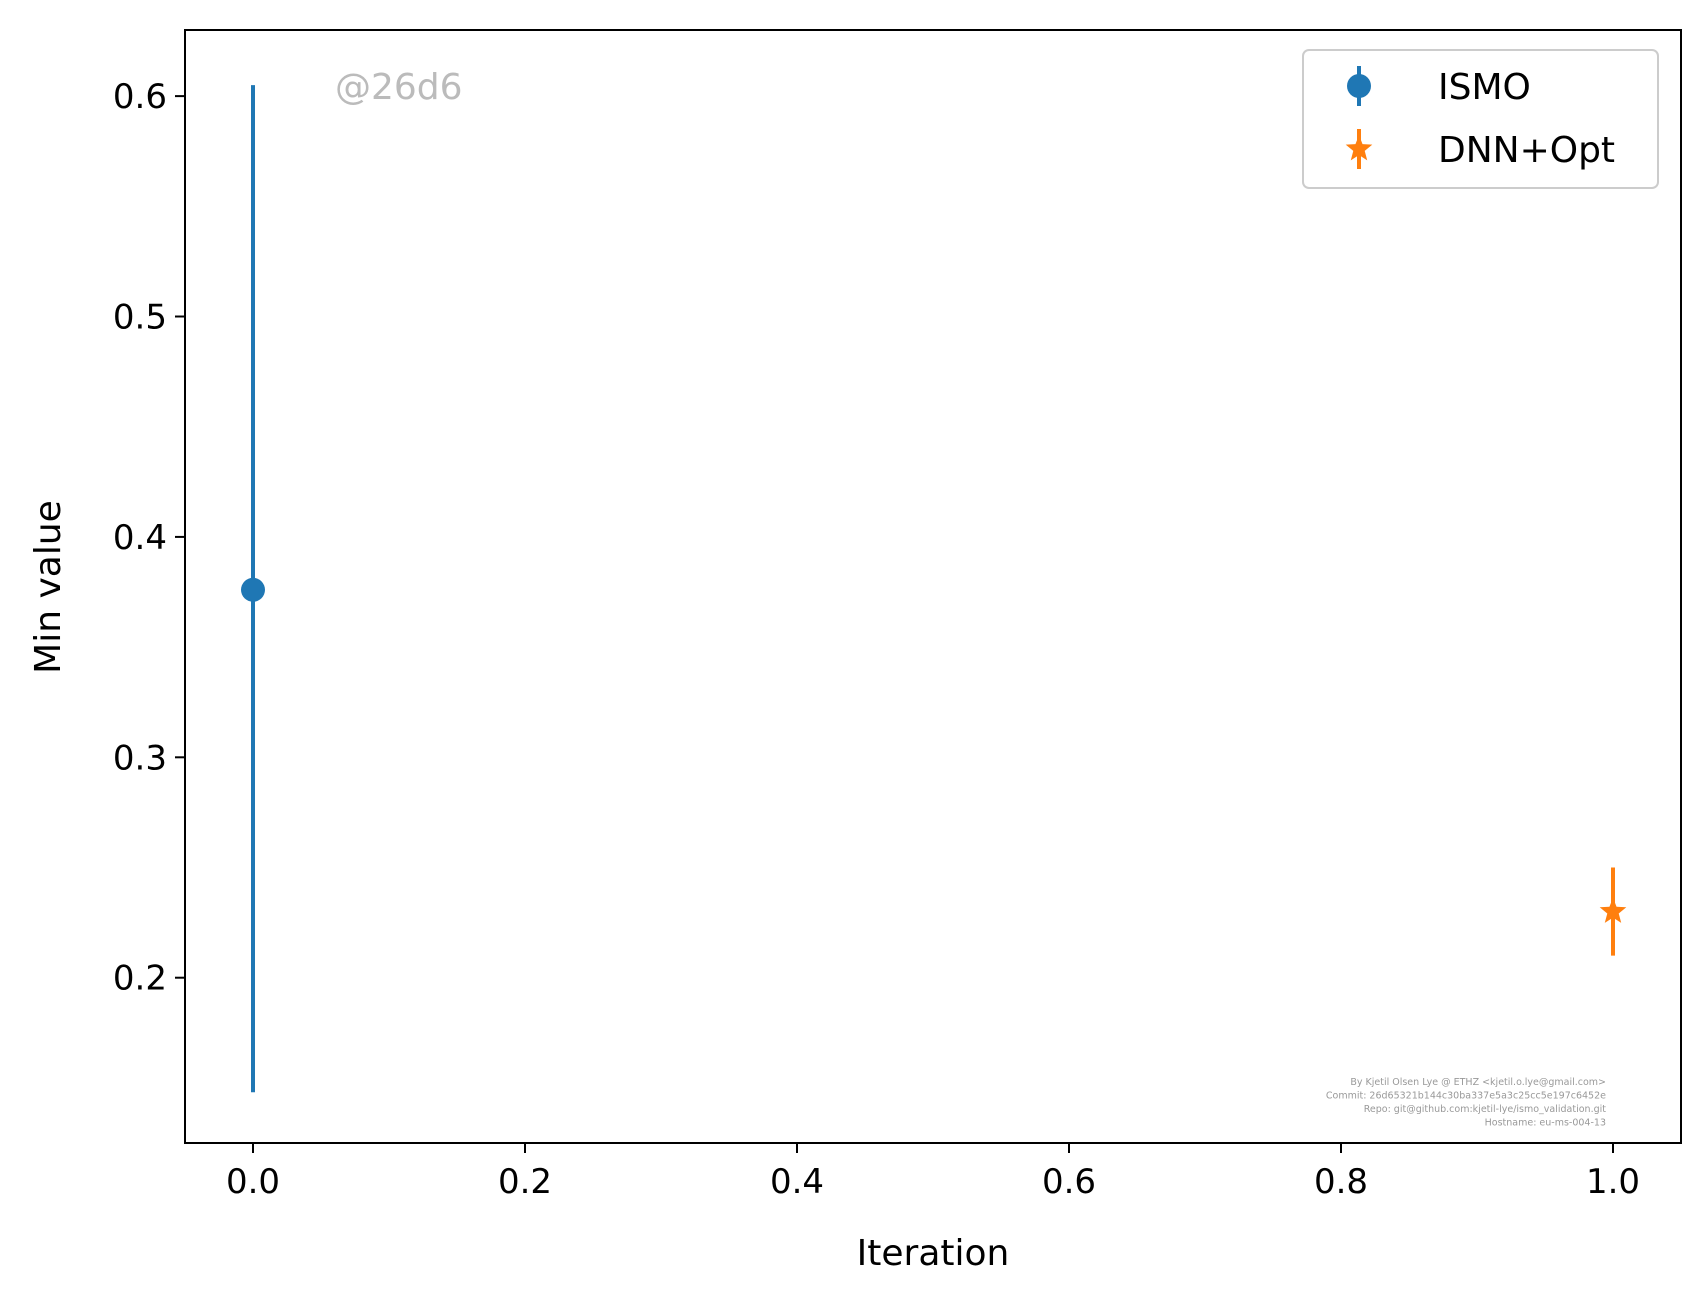 The width and height of the screenshot is (1702, 1298). What do you see at coordinates (1545, 1123) in the screenshot?
I see `credit-line: Hostname: eu-ms-004-13` at bounding box center [1545, 1123].